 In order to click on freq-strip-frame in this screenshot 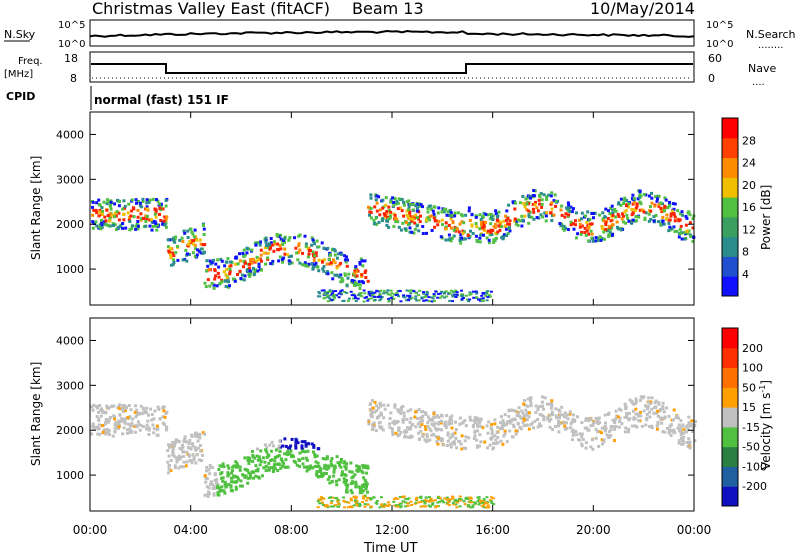, I will do `click(392, 67)`.